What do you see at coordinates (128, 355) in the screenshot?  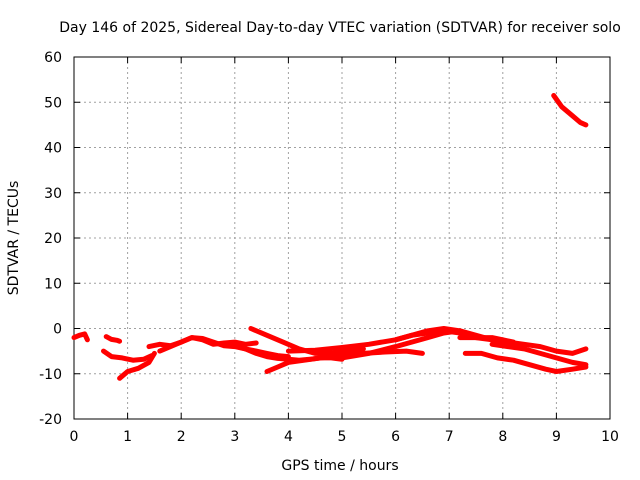 I see `series-line-s3` at bounding box center [128, 355].